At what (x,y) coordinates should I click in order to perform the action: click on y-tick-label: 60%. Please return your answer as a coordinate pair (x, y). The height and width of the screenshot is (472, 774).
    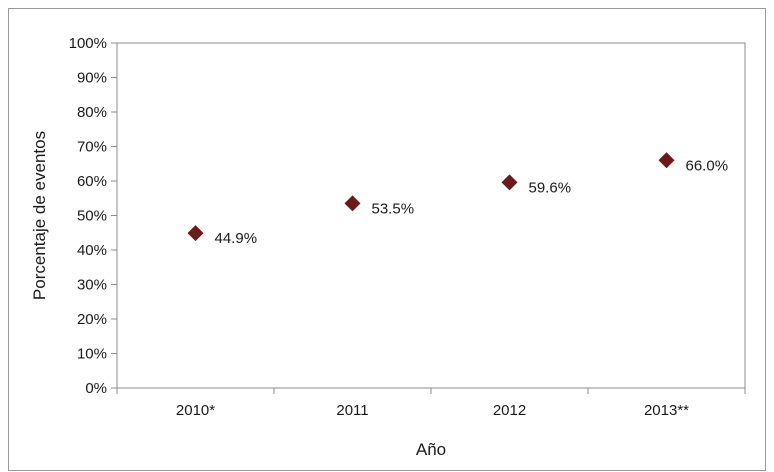
    Looking at the image, I should click on (92, 181).